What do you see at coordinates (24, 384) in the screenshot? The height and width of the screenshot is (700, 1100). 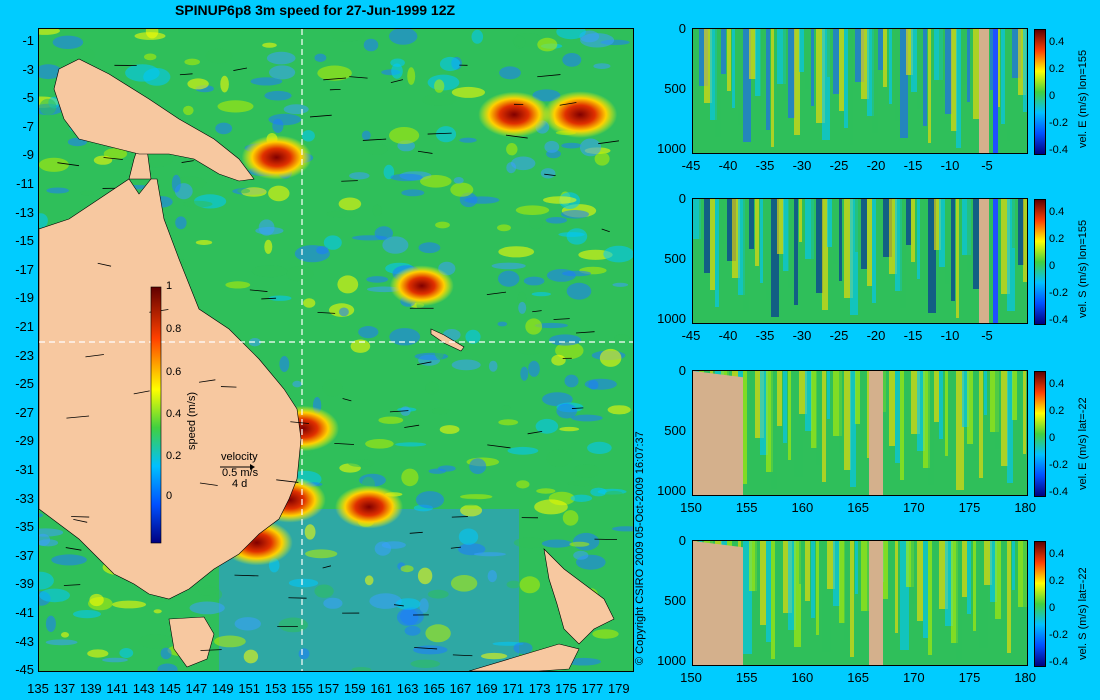 I see `lat-tick-label: -25` at bounding box center [24, 384].